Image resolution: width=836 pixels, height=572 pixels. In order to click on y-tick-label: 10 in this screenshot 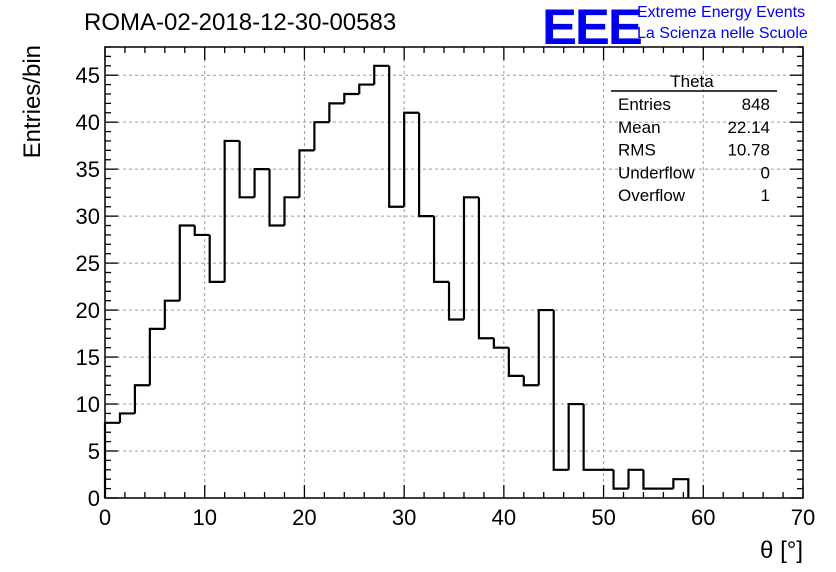, I will do `click(88, 404)`.